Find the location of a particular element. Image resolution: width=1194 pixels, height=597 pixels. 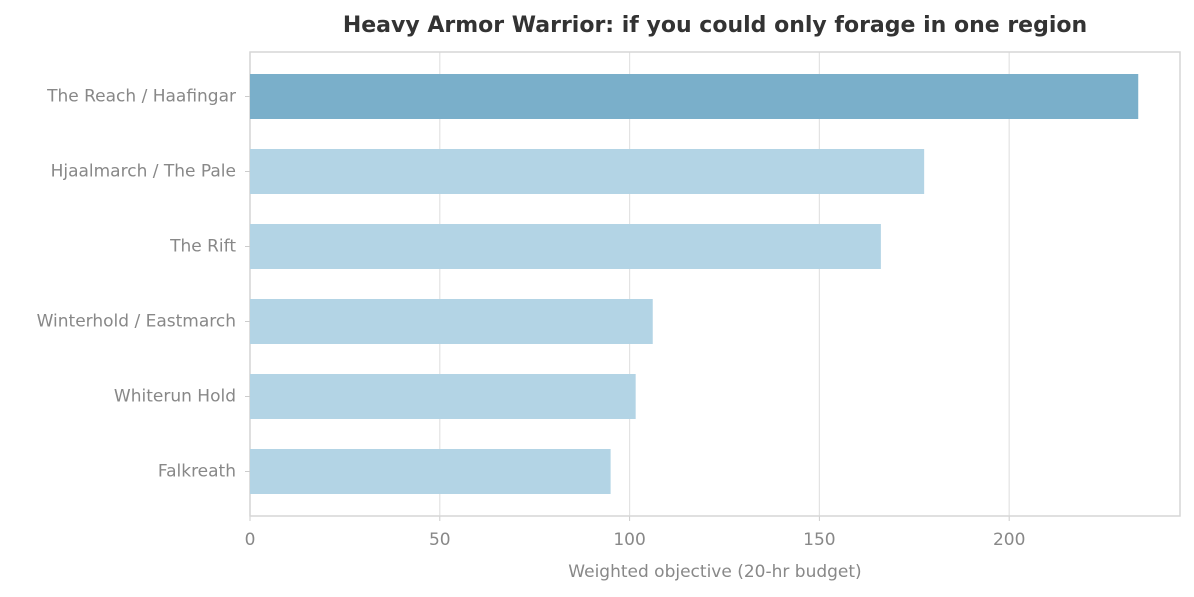

y-tick-label: Hjaalmarch / The Pale is located at coordinates (143, 172).